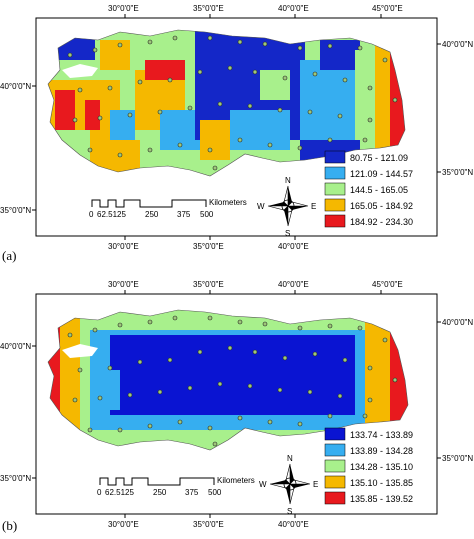 This screenshot has height=539, width=474. What do you see at coordinates (381, 206) in the screenshot?
I see `legend-label: 165.05 - 184.92` at bounding box center [381, 206].